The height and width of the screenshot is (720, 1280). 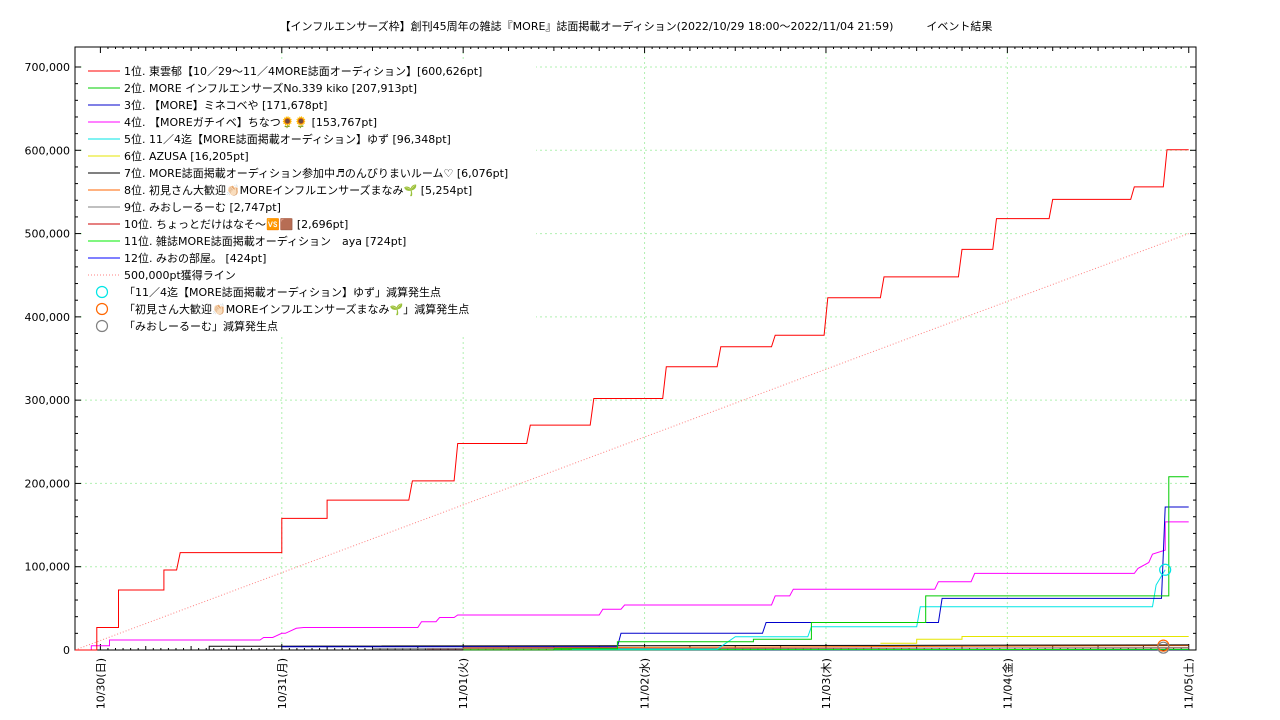 What do you see at coordinates (225, 105) in the screenshot?
I see `legend-label-3: 3位. 【MORE】ミネコベや [171,678pt]` at bounding box center [225, 105].